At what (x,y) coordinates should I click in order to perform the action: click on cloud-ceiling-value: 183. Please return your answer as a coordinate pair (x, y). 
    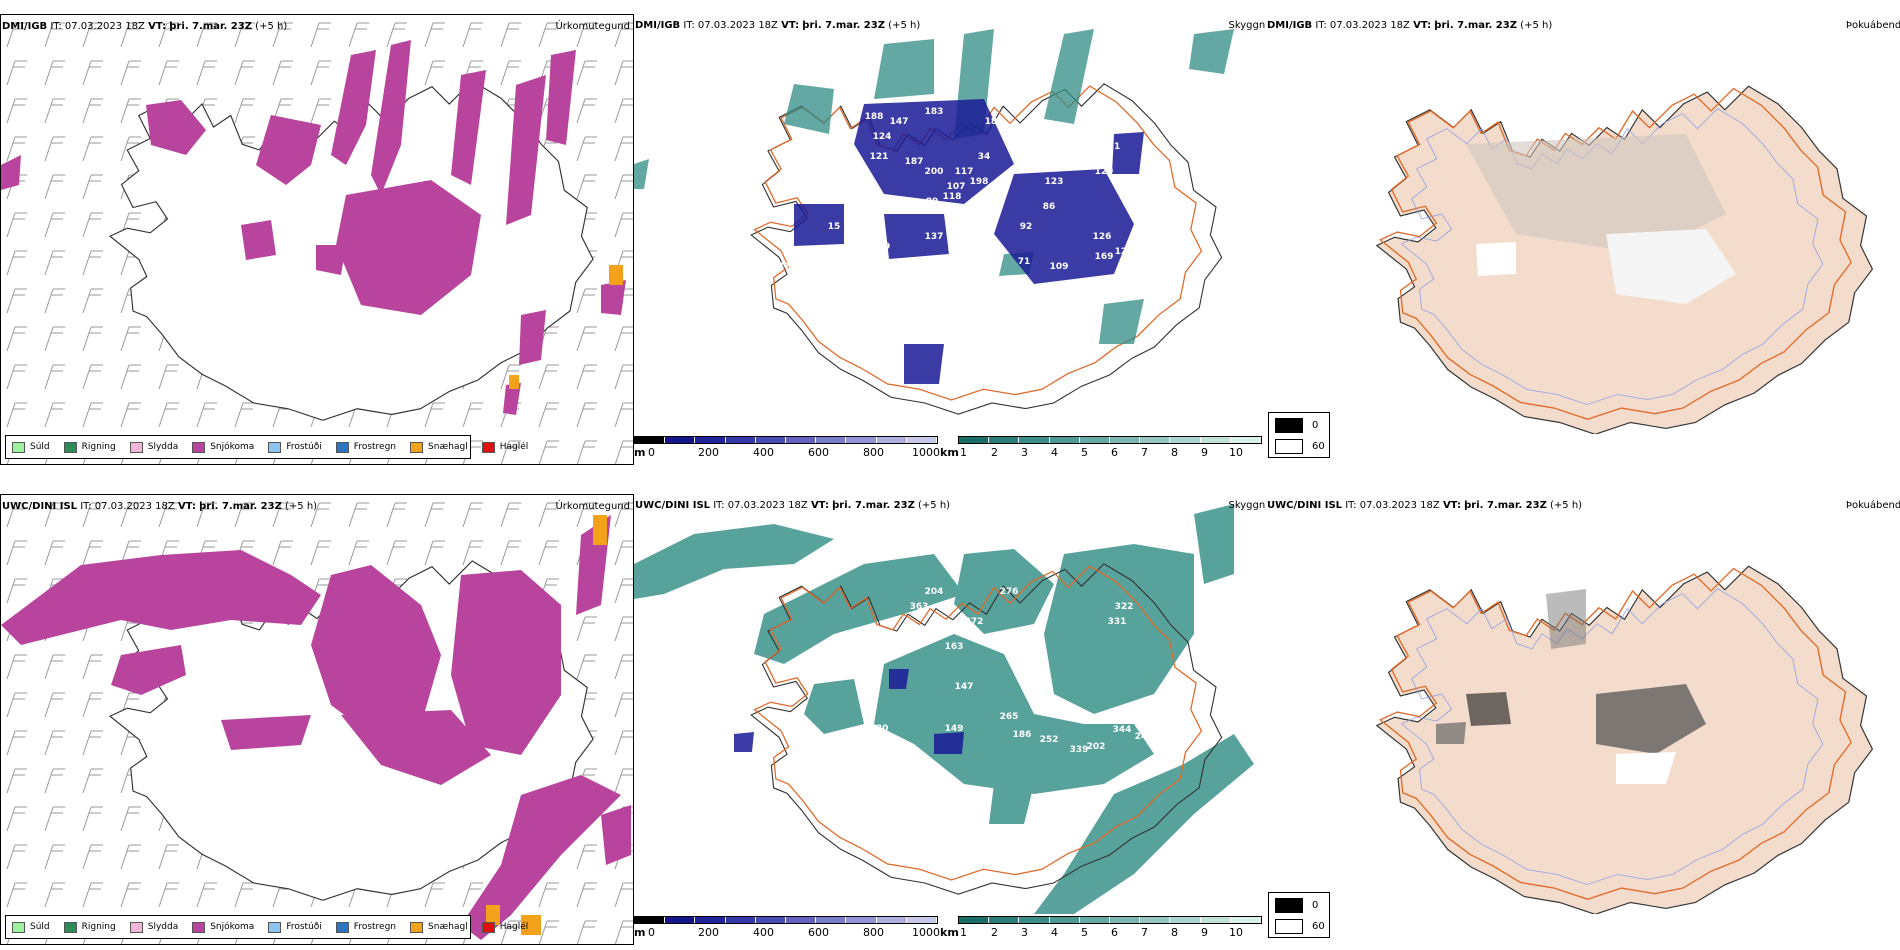
    Looking at the image, I should click on (934, 112).